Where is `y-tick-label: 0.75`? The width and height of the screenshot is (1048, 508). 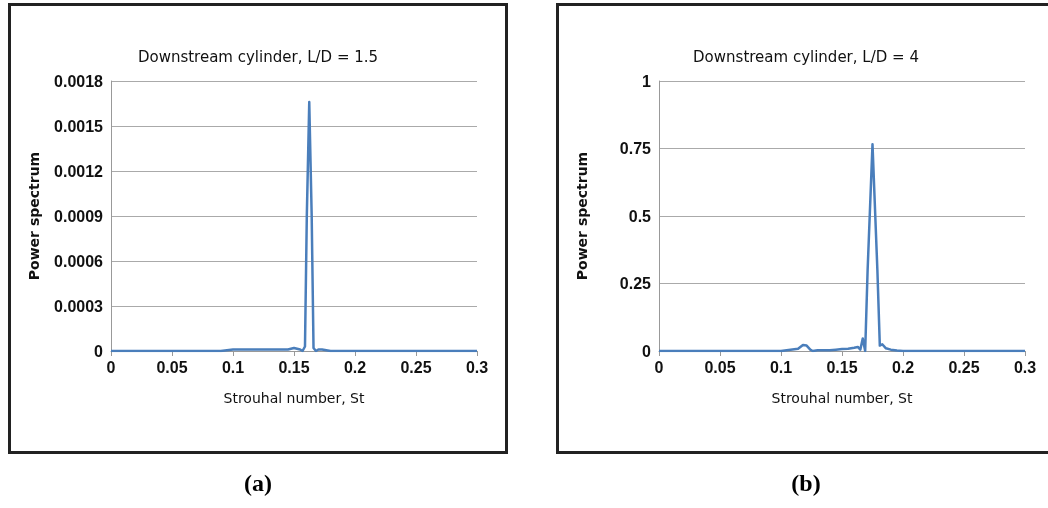 y-tick-label: 0.75 is located at coordinates (635, 148).